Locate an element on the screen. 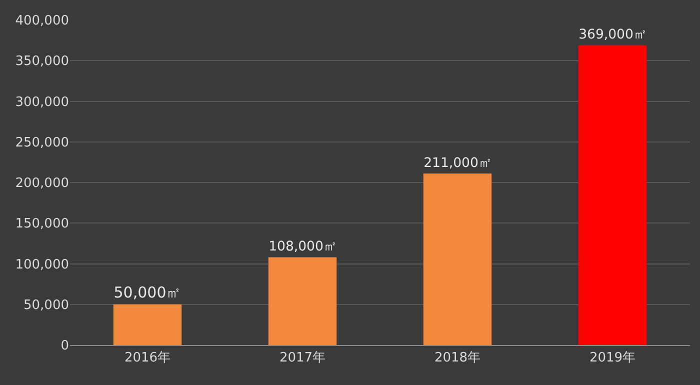 This screenshot has width=700, height=385. data-label: 108,000㎡ is located at coordinates (302, 247).